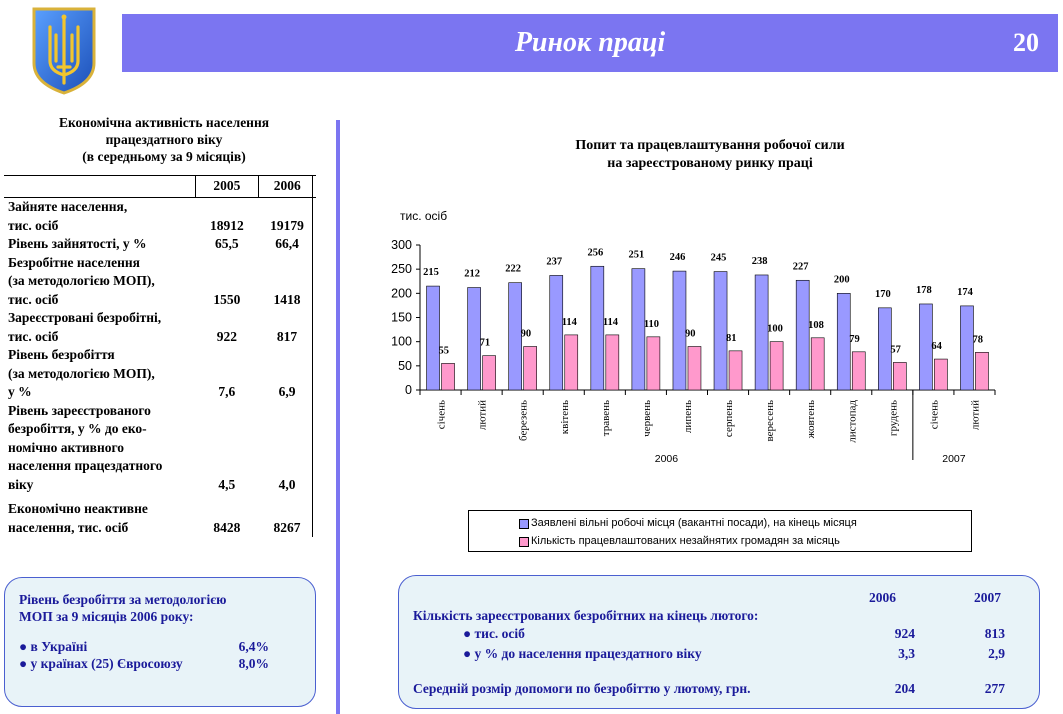 The image size is (1063, 714). What do you see at coordinates (760, 261) in the screenshot?
I see `data-label-vacancies: 238` at bounding box center [760, 261].